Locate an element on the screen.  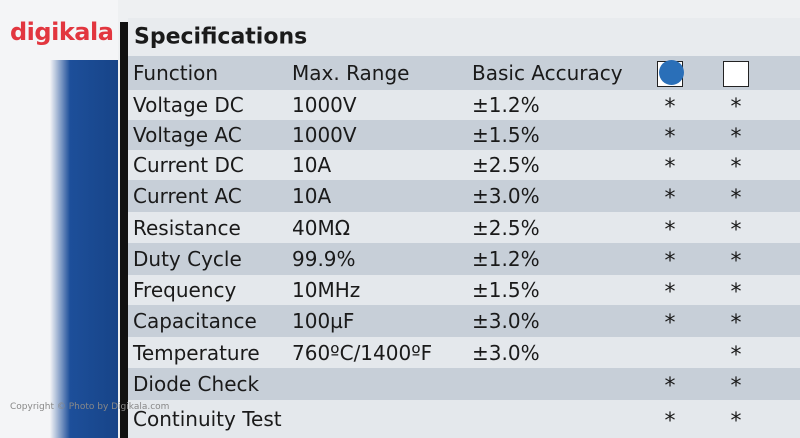
table-row: Current AC 10A ±3.0% * * is located at coordinates (464, 196).